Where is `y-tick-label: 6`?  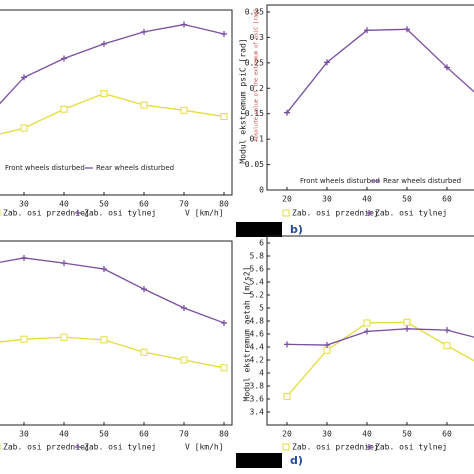 y-tick-label: 6 is located at coordinates (261, 243).